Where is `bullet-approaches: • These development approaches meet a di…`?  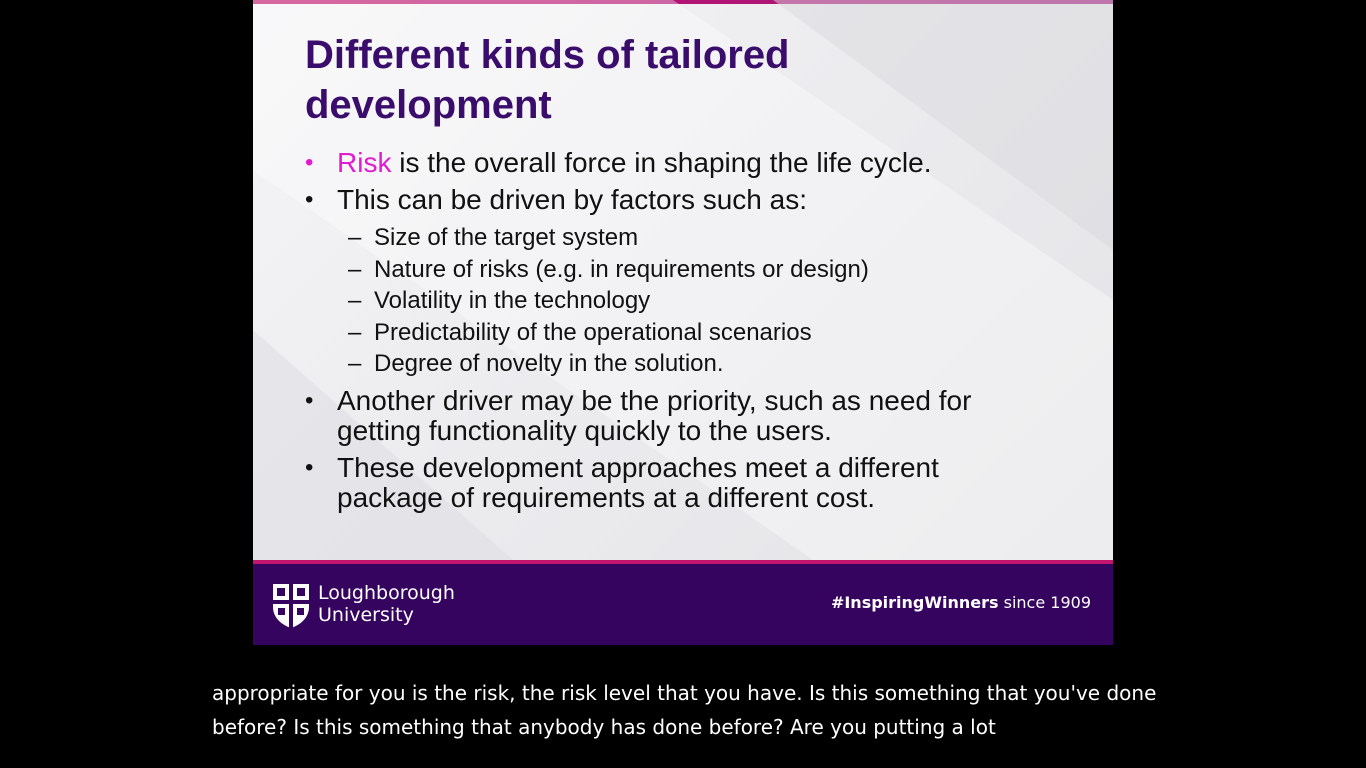 bullet-approaches: • These development approaches meet a di… is located at coordinates (698, 482).